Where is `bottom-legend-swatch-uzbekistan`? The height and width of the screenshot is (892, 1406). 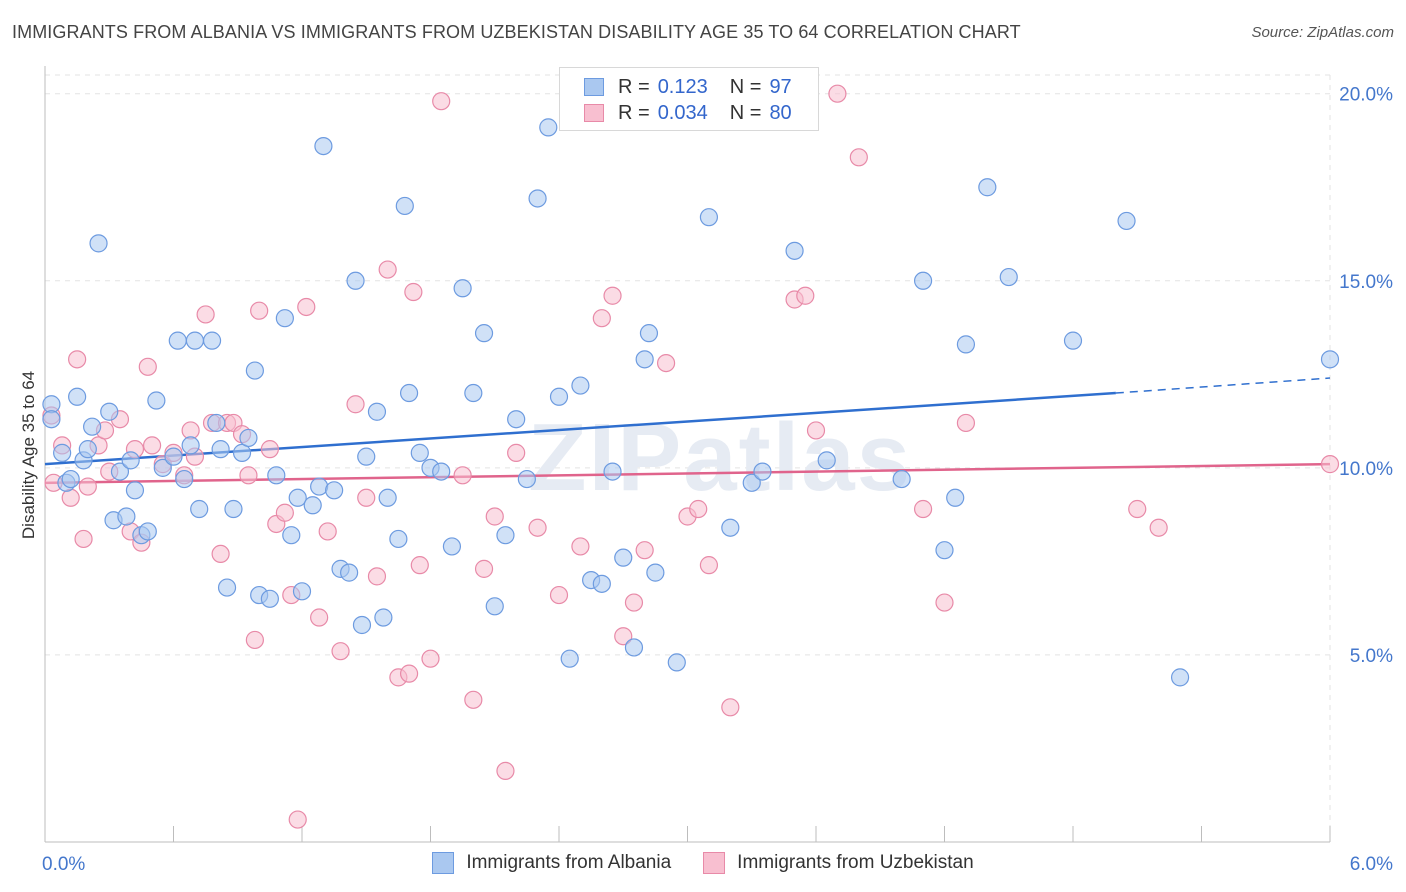
bottom-legend-swatch-uzbekistan is located at coordinates (714, 863).